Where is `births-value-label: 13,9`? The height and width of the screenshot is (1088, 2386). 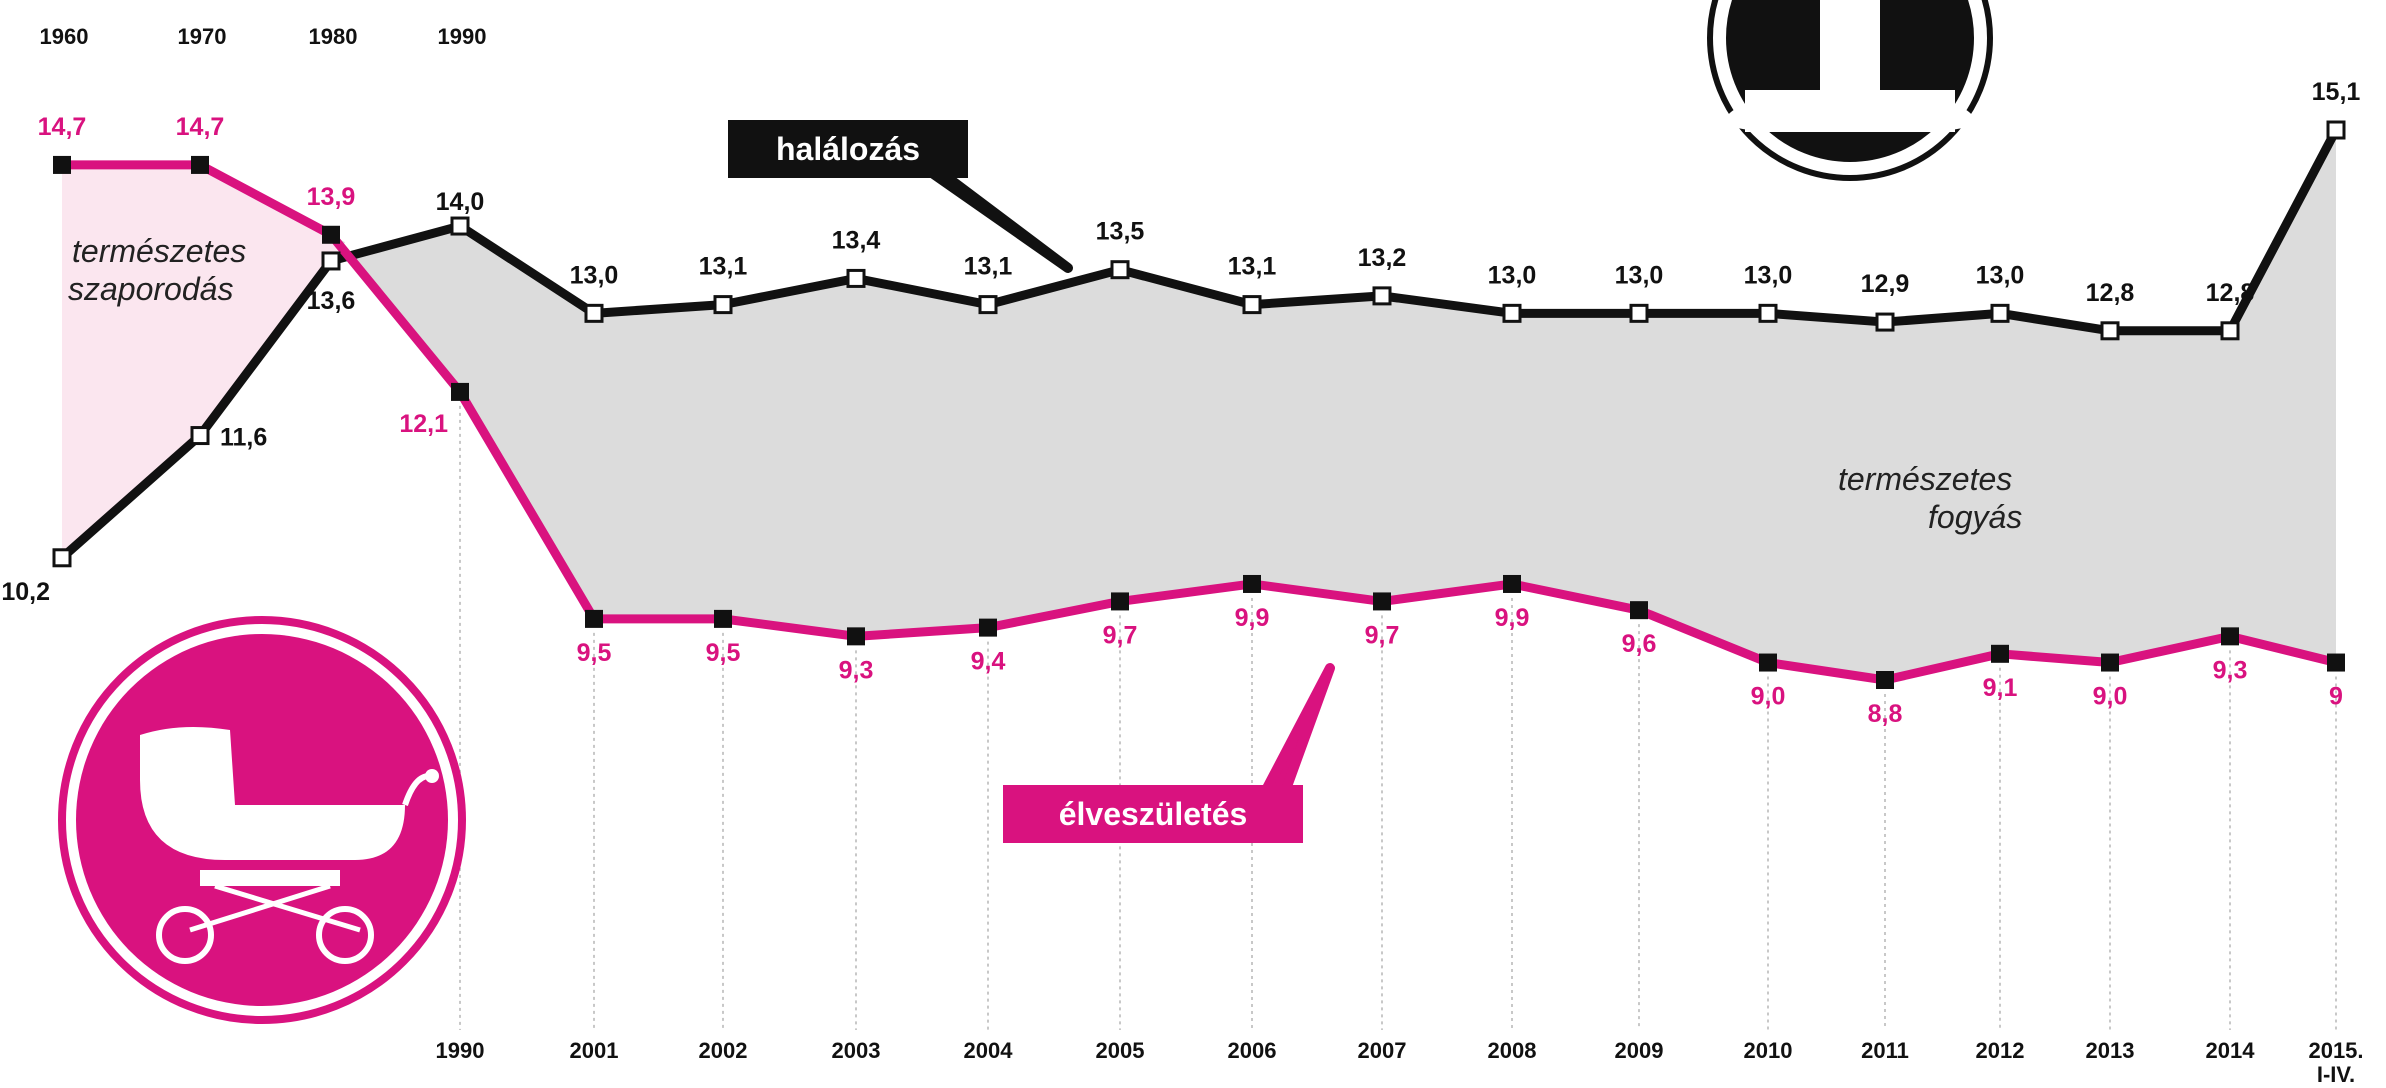
births-value-label: 13,9 is located at coordinates (331, 197).